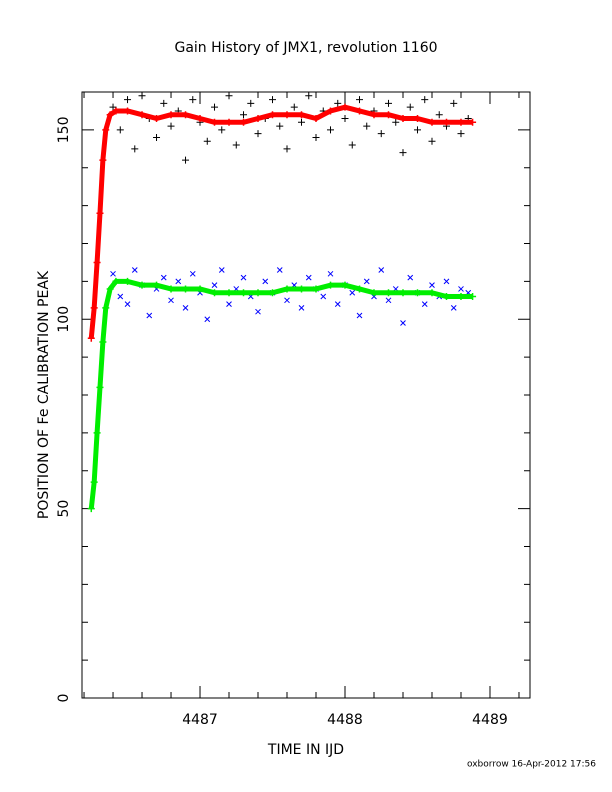  I want to click on y-tick-label: 0, so click(64, 698).